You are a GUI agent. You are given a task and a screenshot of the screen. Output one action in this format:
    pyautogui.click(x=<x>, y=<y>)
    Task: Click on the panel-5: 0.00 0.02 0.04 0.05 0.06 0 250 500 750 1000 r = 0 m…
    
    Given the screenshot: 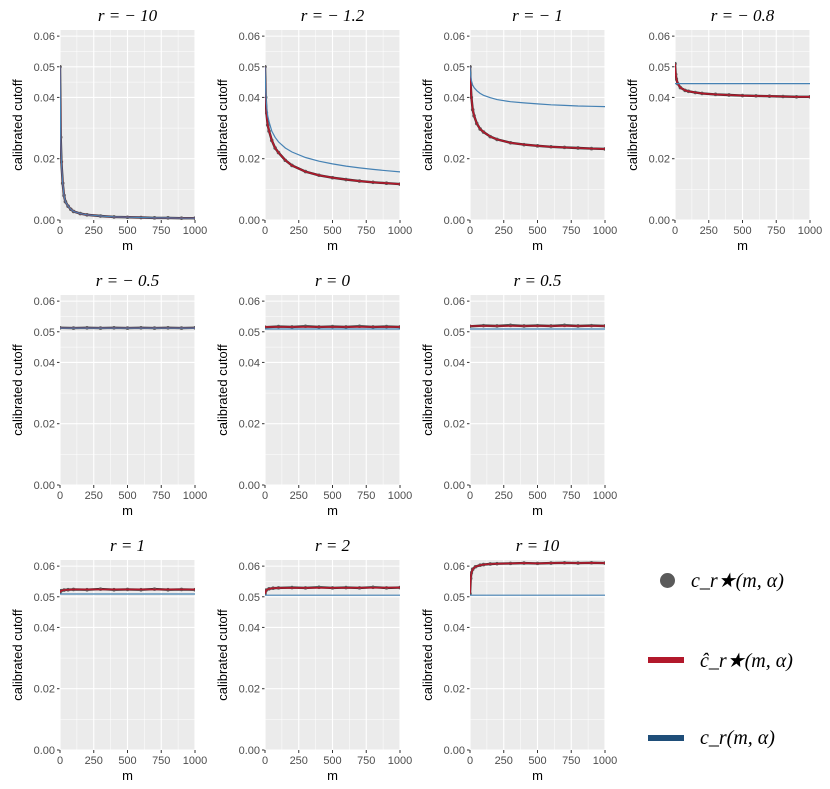 What is the action you would take?
    pyautogui.click(x=313, y=394)
    